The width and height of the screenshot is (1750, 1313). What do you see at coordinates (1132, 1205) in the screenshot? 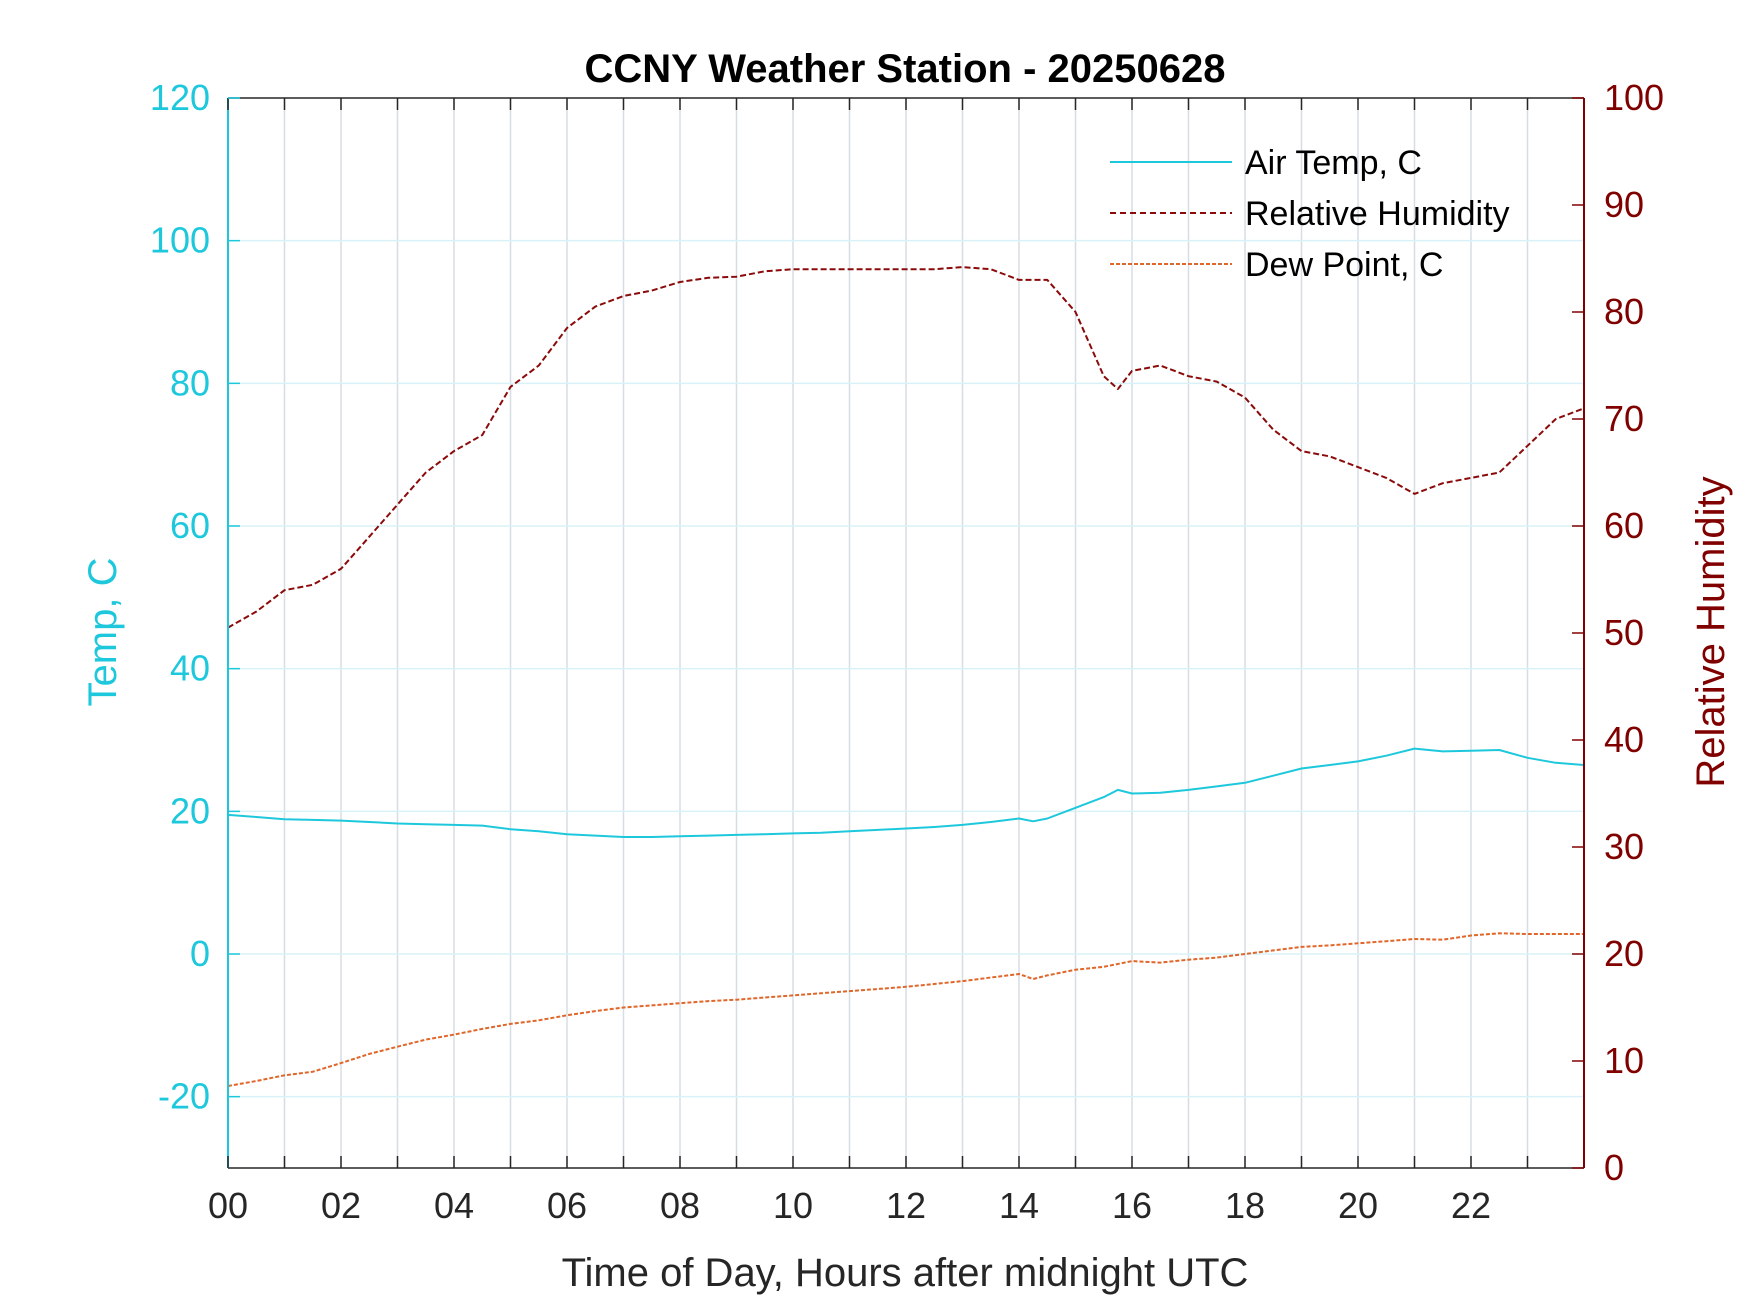
I see `x-tick-label: 16` at bounding box center [1132, 1205].